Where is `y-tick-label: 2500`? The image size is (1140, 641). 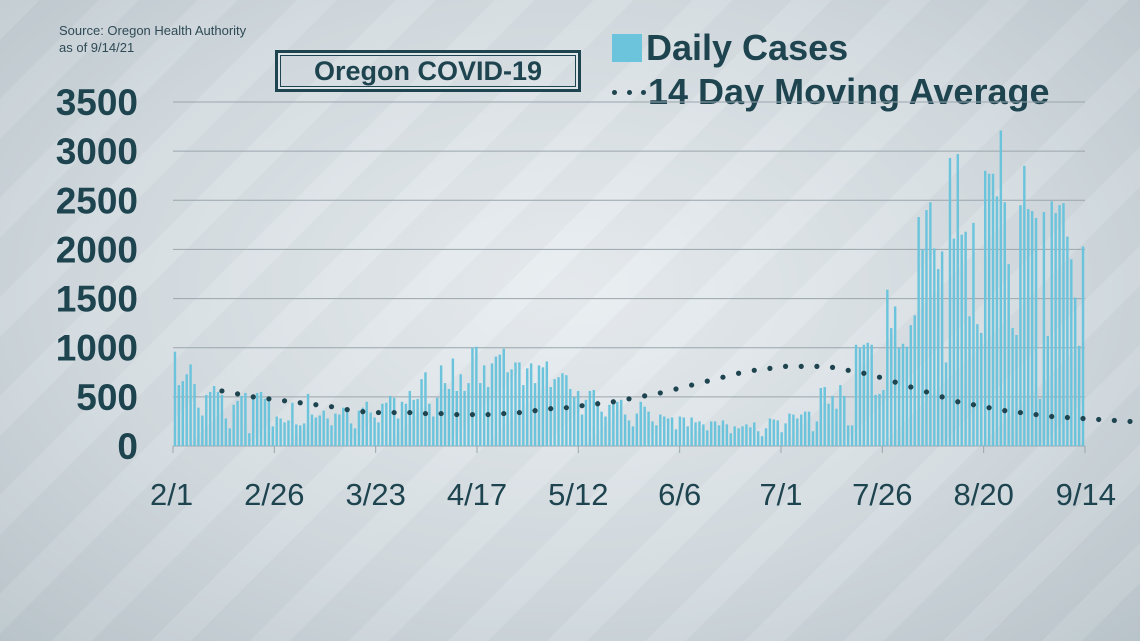 y-tick-label: 2500 is located at coordinates (97, 200).